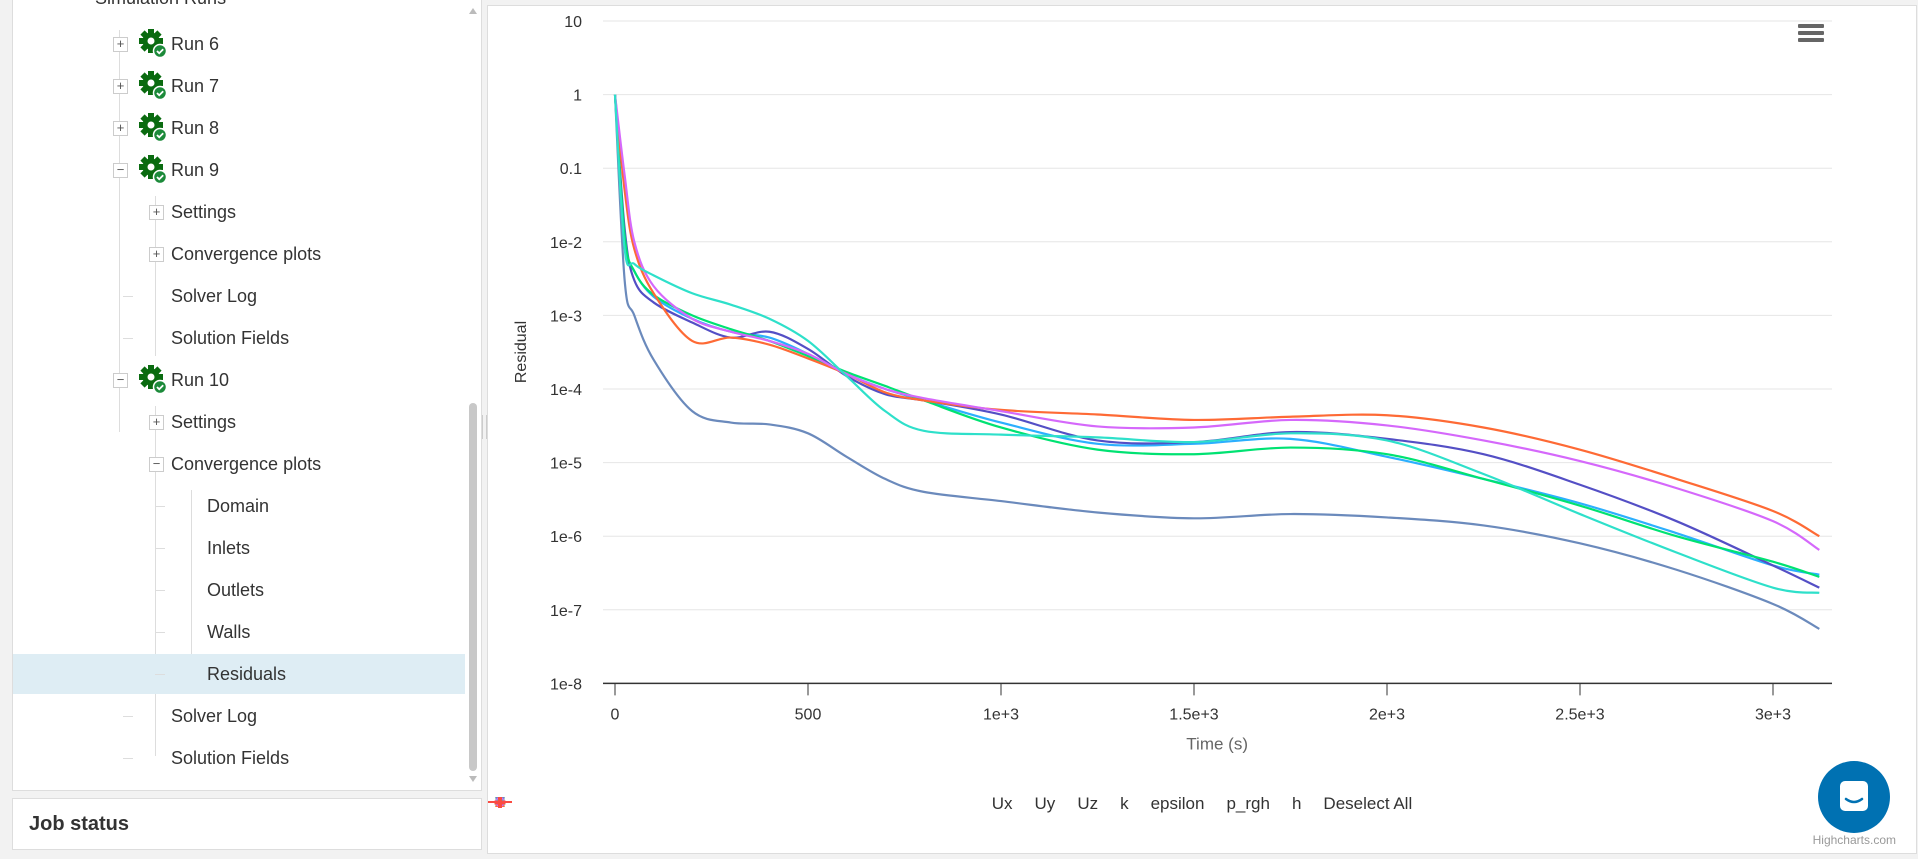 The image size is (1918, 859). What do you see at coordinates (195, 43) in the screenshot?
I see `tree-item-label: Run 6` at bounding box center [195, 43].